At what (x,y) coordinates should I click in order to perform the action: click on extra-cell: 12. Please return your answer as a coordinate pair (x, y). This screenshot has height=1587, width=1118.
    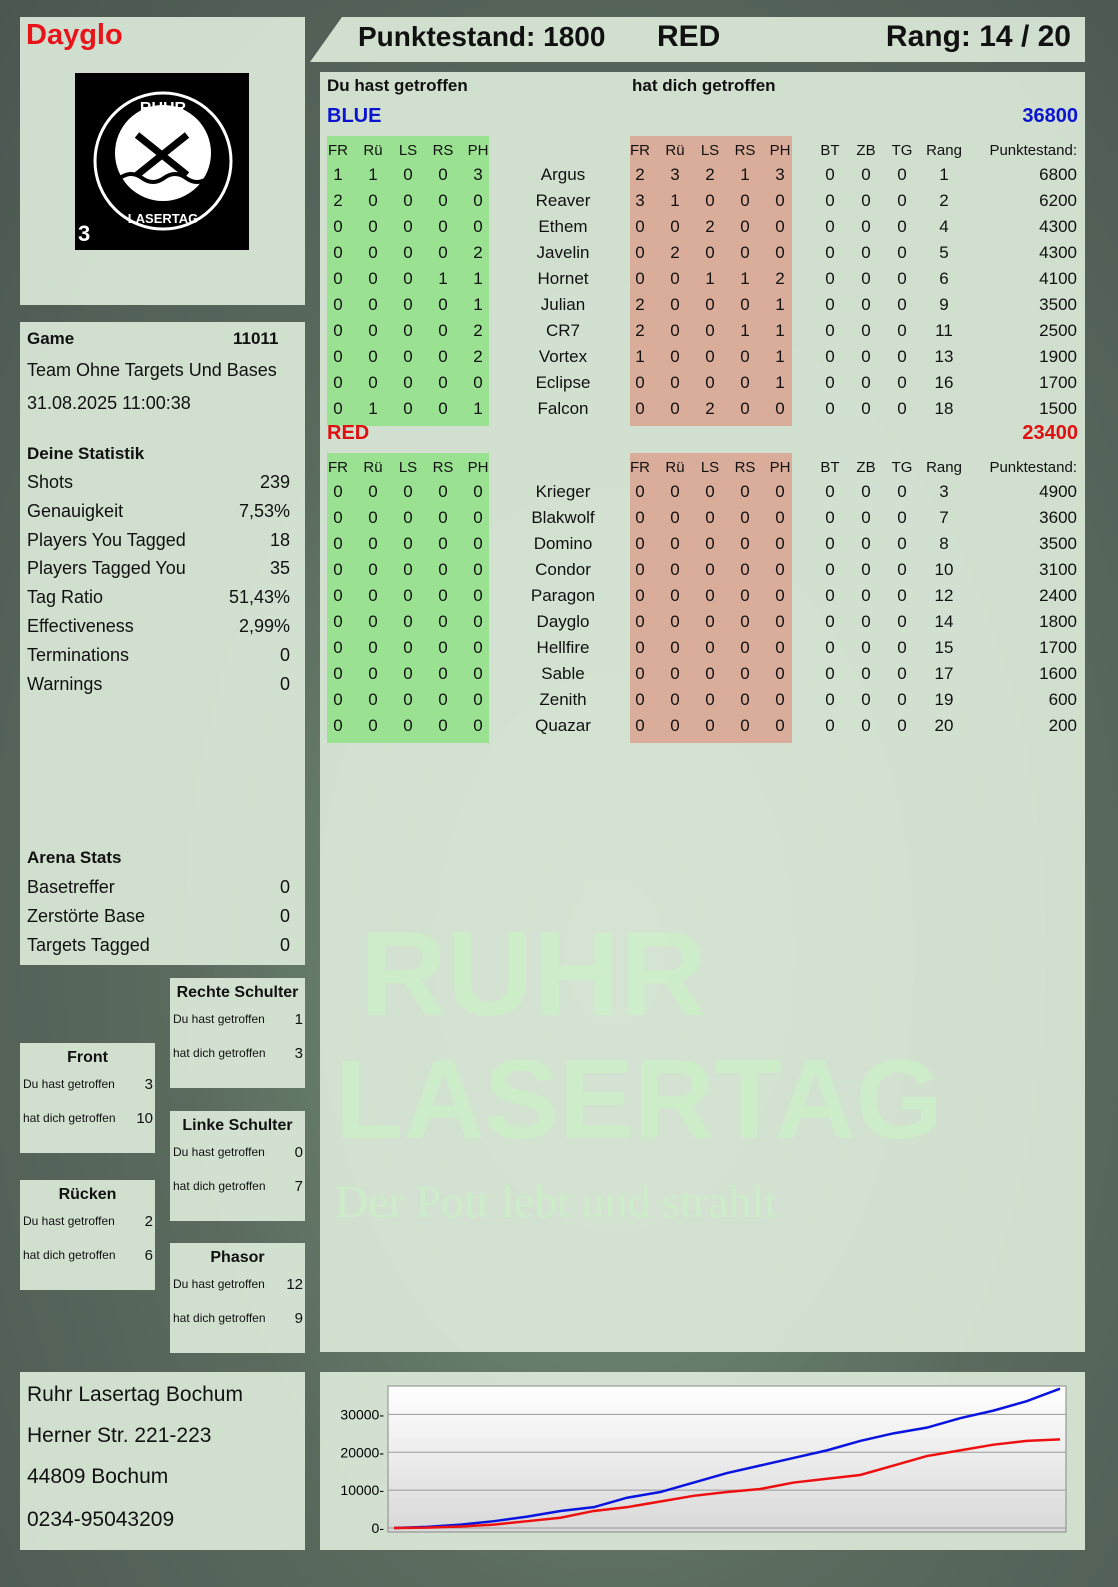
    Looking at the image, I should click on (944, 595).